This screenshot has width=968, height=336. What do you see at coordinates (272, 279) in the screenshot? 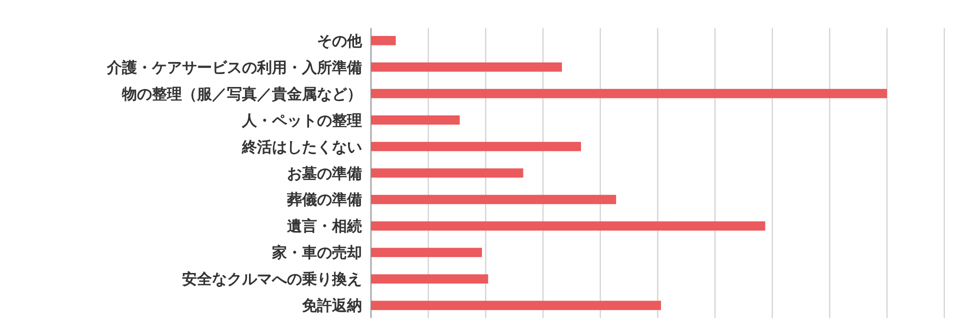
I see `y-tick-label: 安全なクルマへの乗り換え` at bounding box center [272, 279].